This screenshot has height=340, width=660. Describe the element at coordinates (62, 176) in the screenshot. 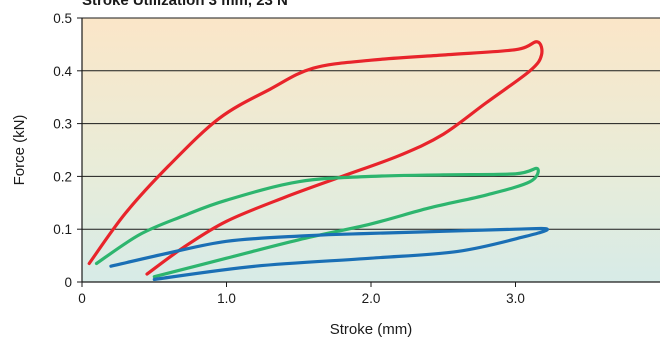

I see `y-tick-label: 0.2` at that location.